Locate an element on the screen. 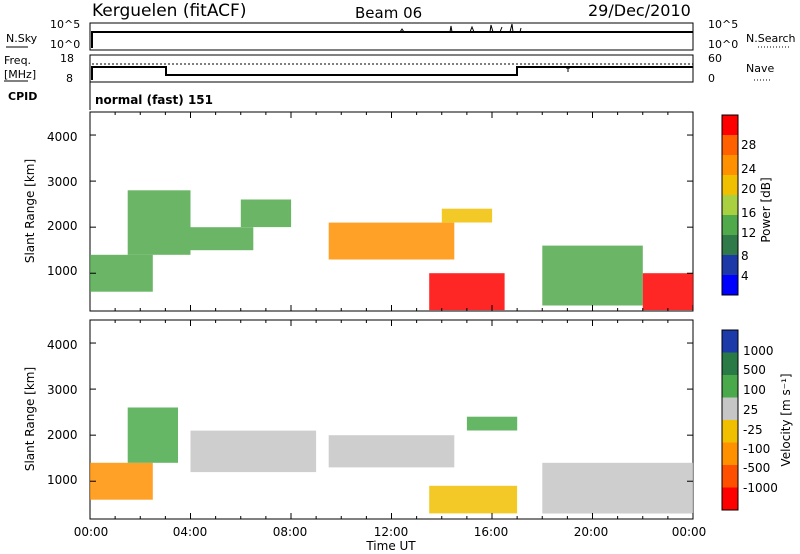 The width and height of the screenshot is (800, 554). vel-cbar-tick-m1000: -1000 is located at coordinates (760, 488).